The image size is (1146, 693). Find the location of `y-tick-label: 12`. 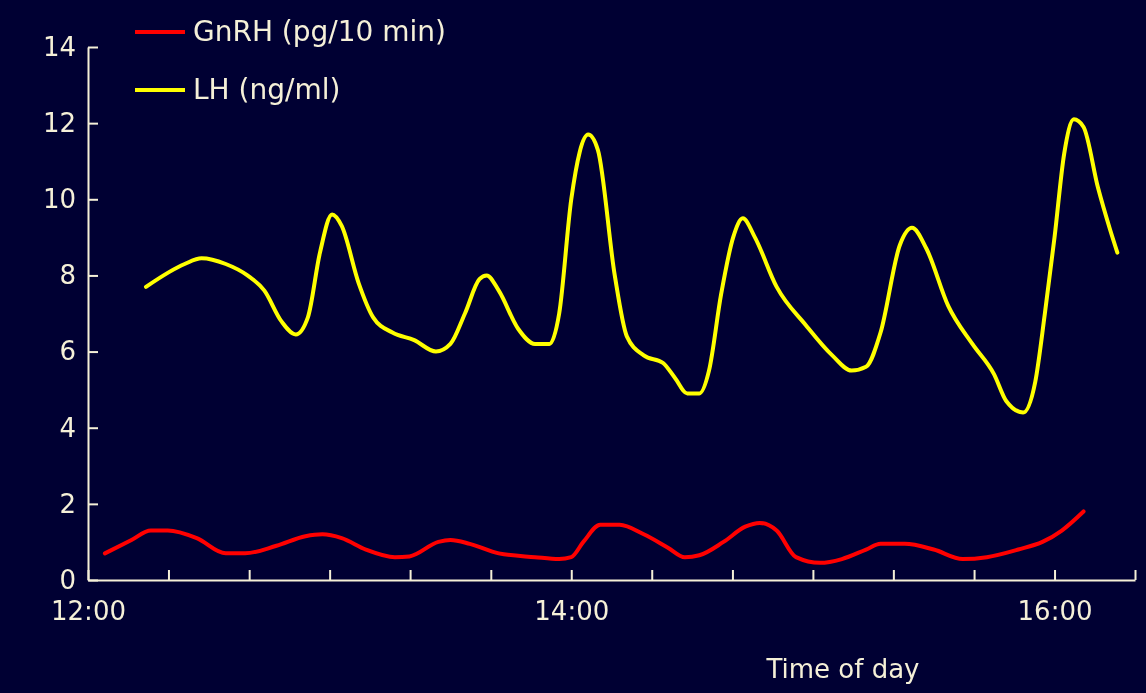

y-tick-label: 12 is located at coordinates (59, 122).